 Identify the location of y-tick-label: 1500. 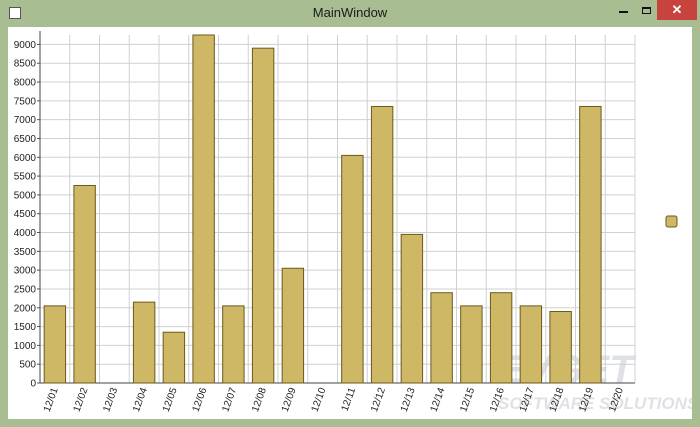
(25, 327).